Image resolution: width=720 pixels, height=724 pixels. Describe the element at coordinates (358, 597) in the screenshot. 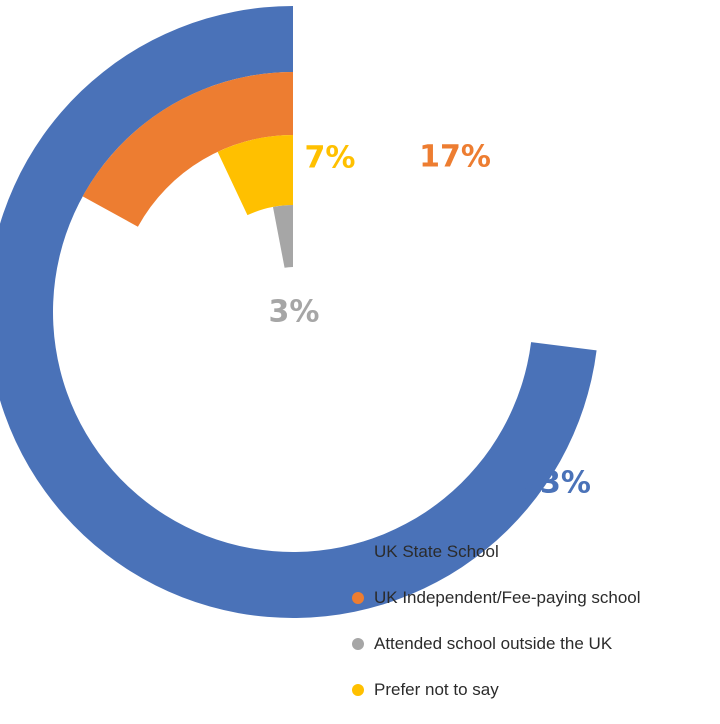

I see `legend-swatch-uk-independent` at that location.